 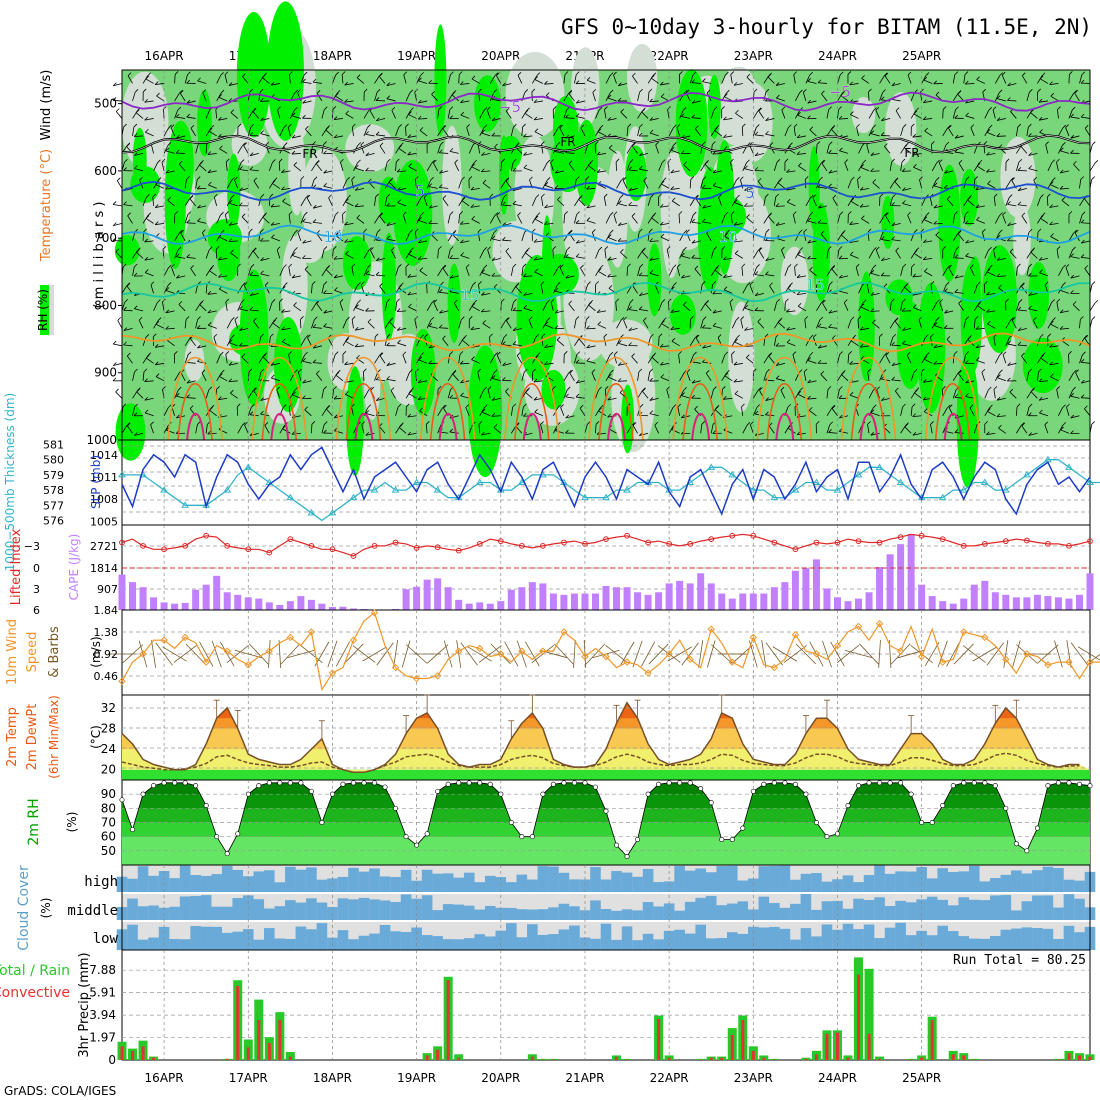 What do you see at coordinates (510, 107) in the screenshot?
I see `isotherm-label: −5` at bounding box center [510, 107].